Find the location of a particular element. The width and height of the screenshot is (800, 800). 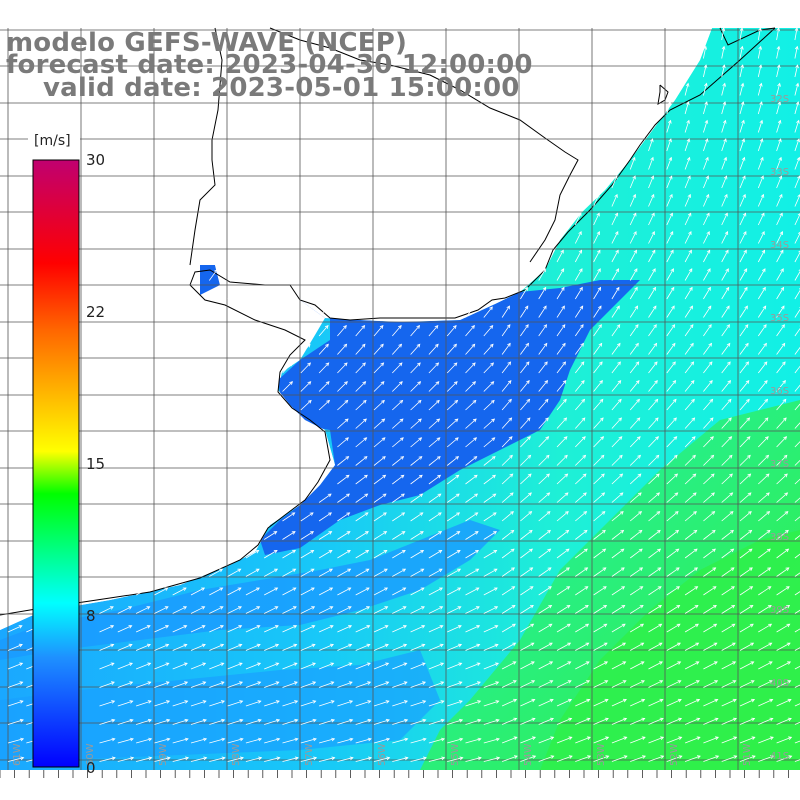

latitude-labels: 32S 33S 34S 35S 36S 37S 38S 39S 40S 41S is located at coordinates (779, 428).